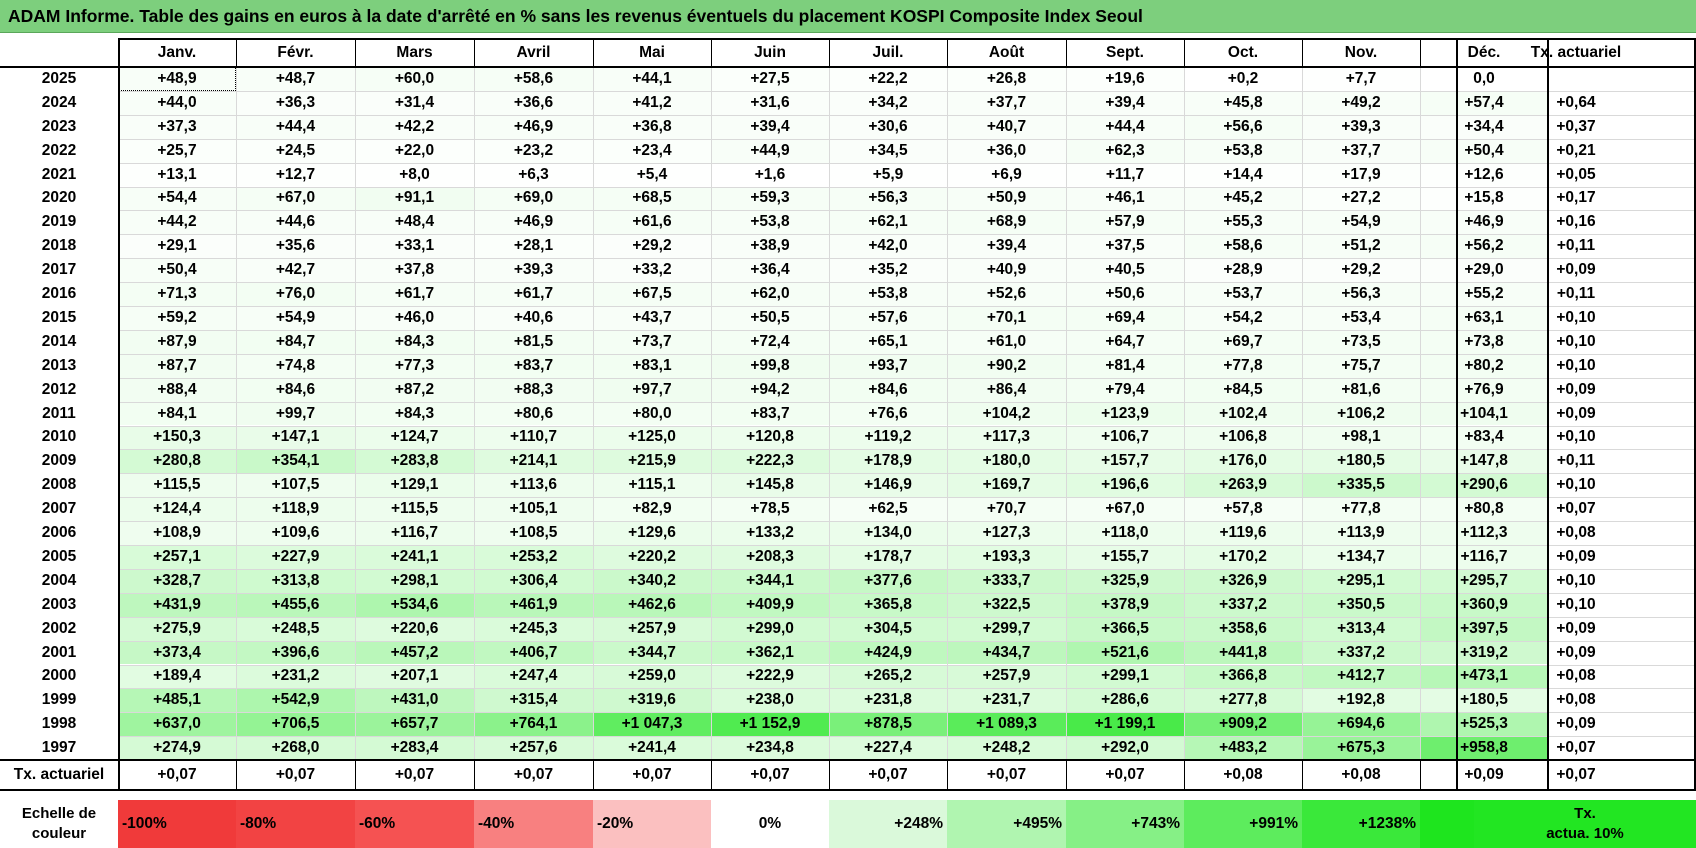  What do you see at coordinates (177, 341) in the screenshot?
I see `gain-cell: +87,9` at bounding box center [177, 341].